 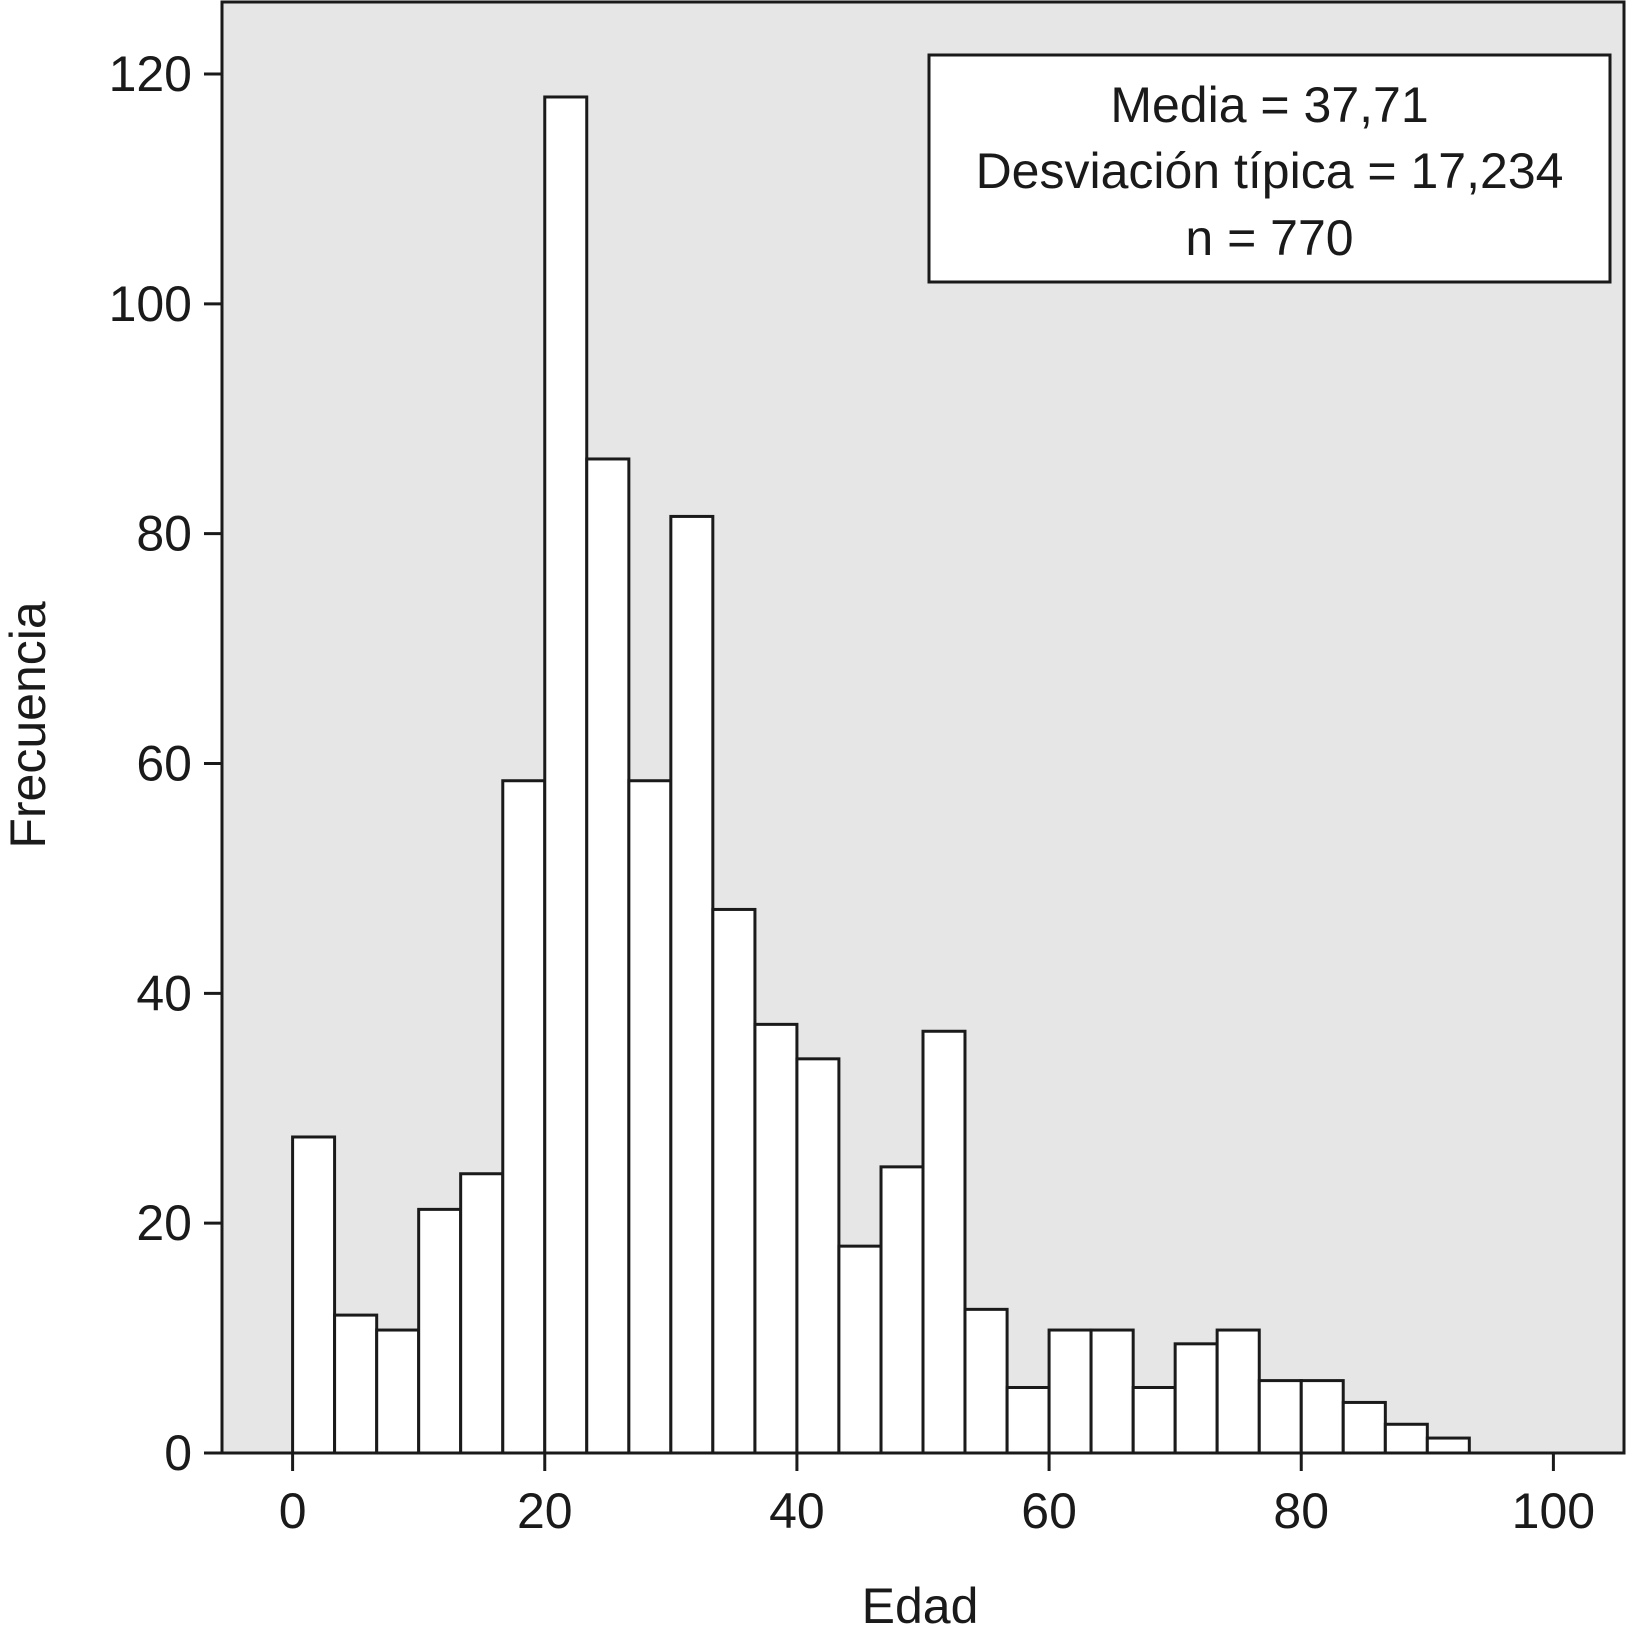 I want to click on y-axis-title: Frecuencia, so click(x=28, y=725).